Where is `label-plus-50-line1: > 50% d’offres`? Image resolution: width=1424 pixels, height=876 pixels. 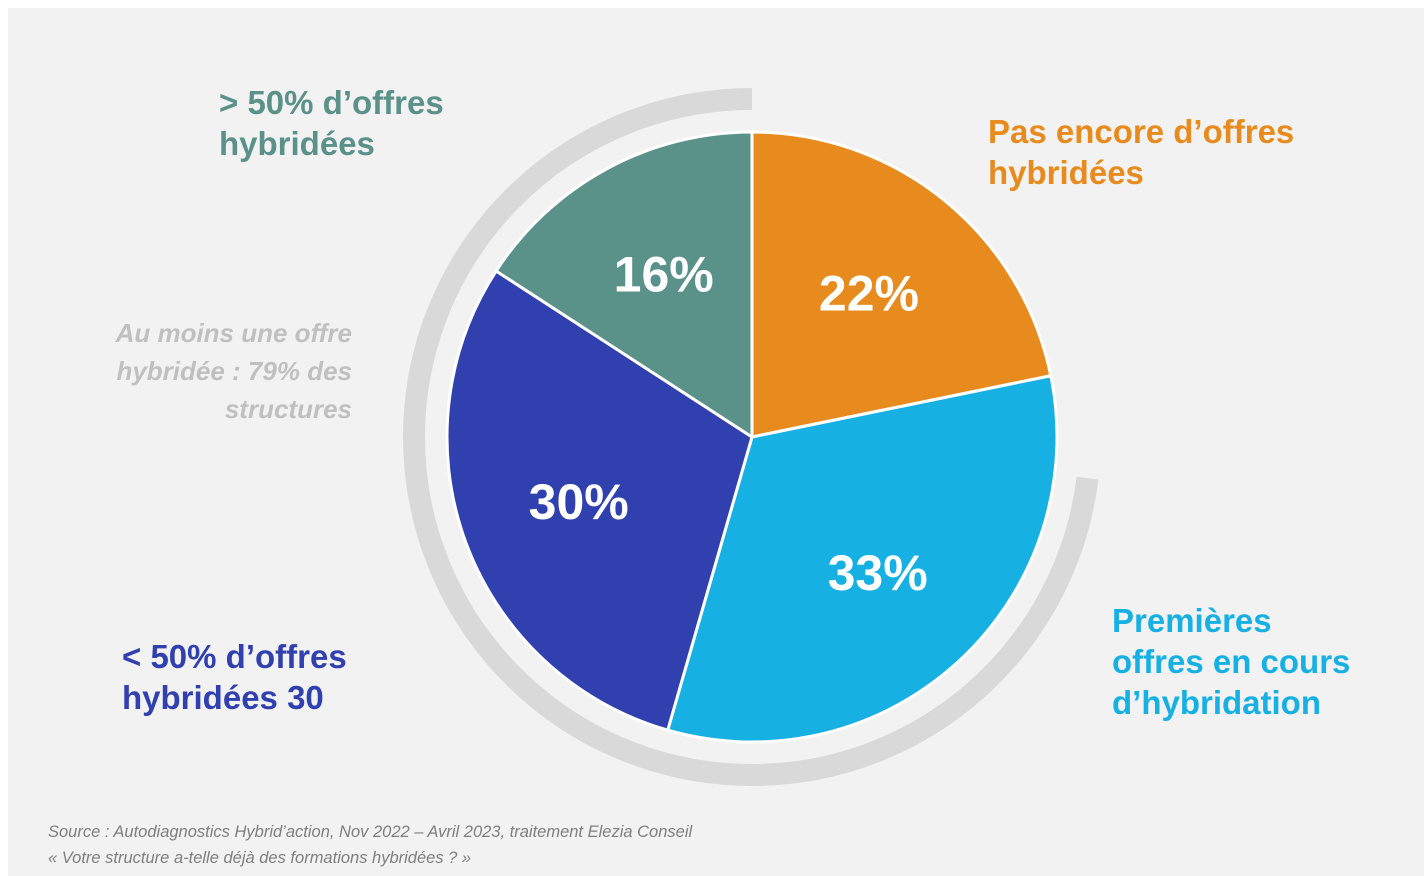
label-plus-50-line1: > 50% d’offres is located at coordinates (331, 102).